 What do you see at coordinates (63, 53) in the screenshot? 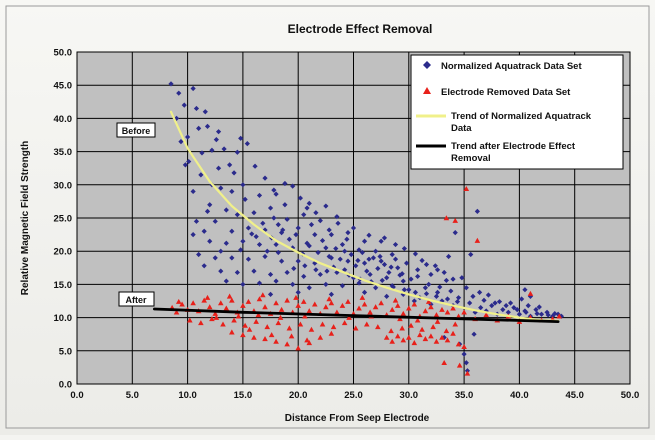
I see `y-tick-label: 50.0` at bounding box center [63, 53].